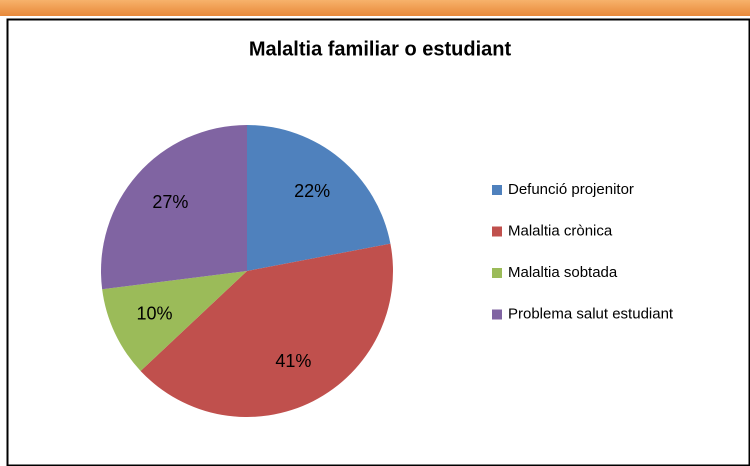  I want to click on top-strip, so click(375, 8).